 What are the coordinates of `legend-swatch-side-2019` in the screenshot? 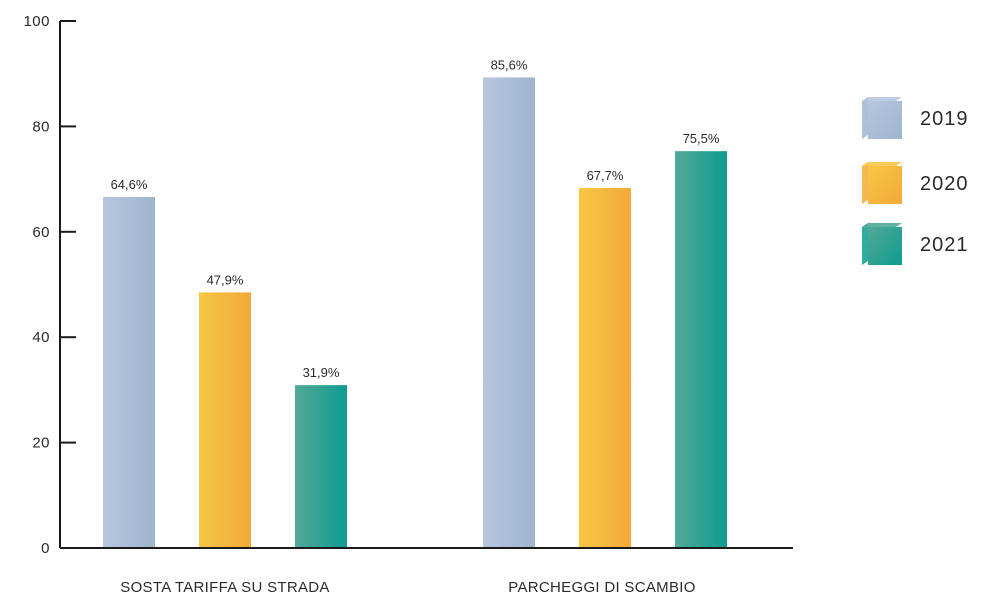 It's located at (865, 118).